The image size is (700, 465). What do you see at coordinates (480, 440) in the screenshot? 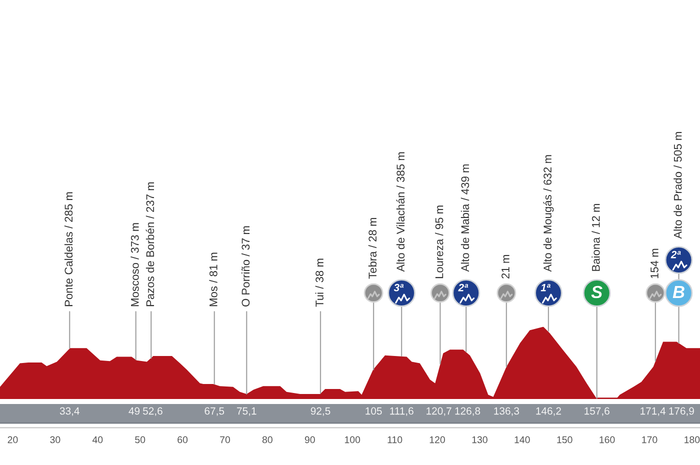
I see `x-tick-label: 130` at bounding box center [480, 440].